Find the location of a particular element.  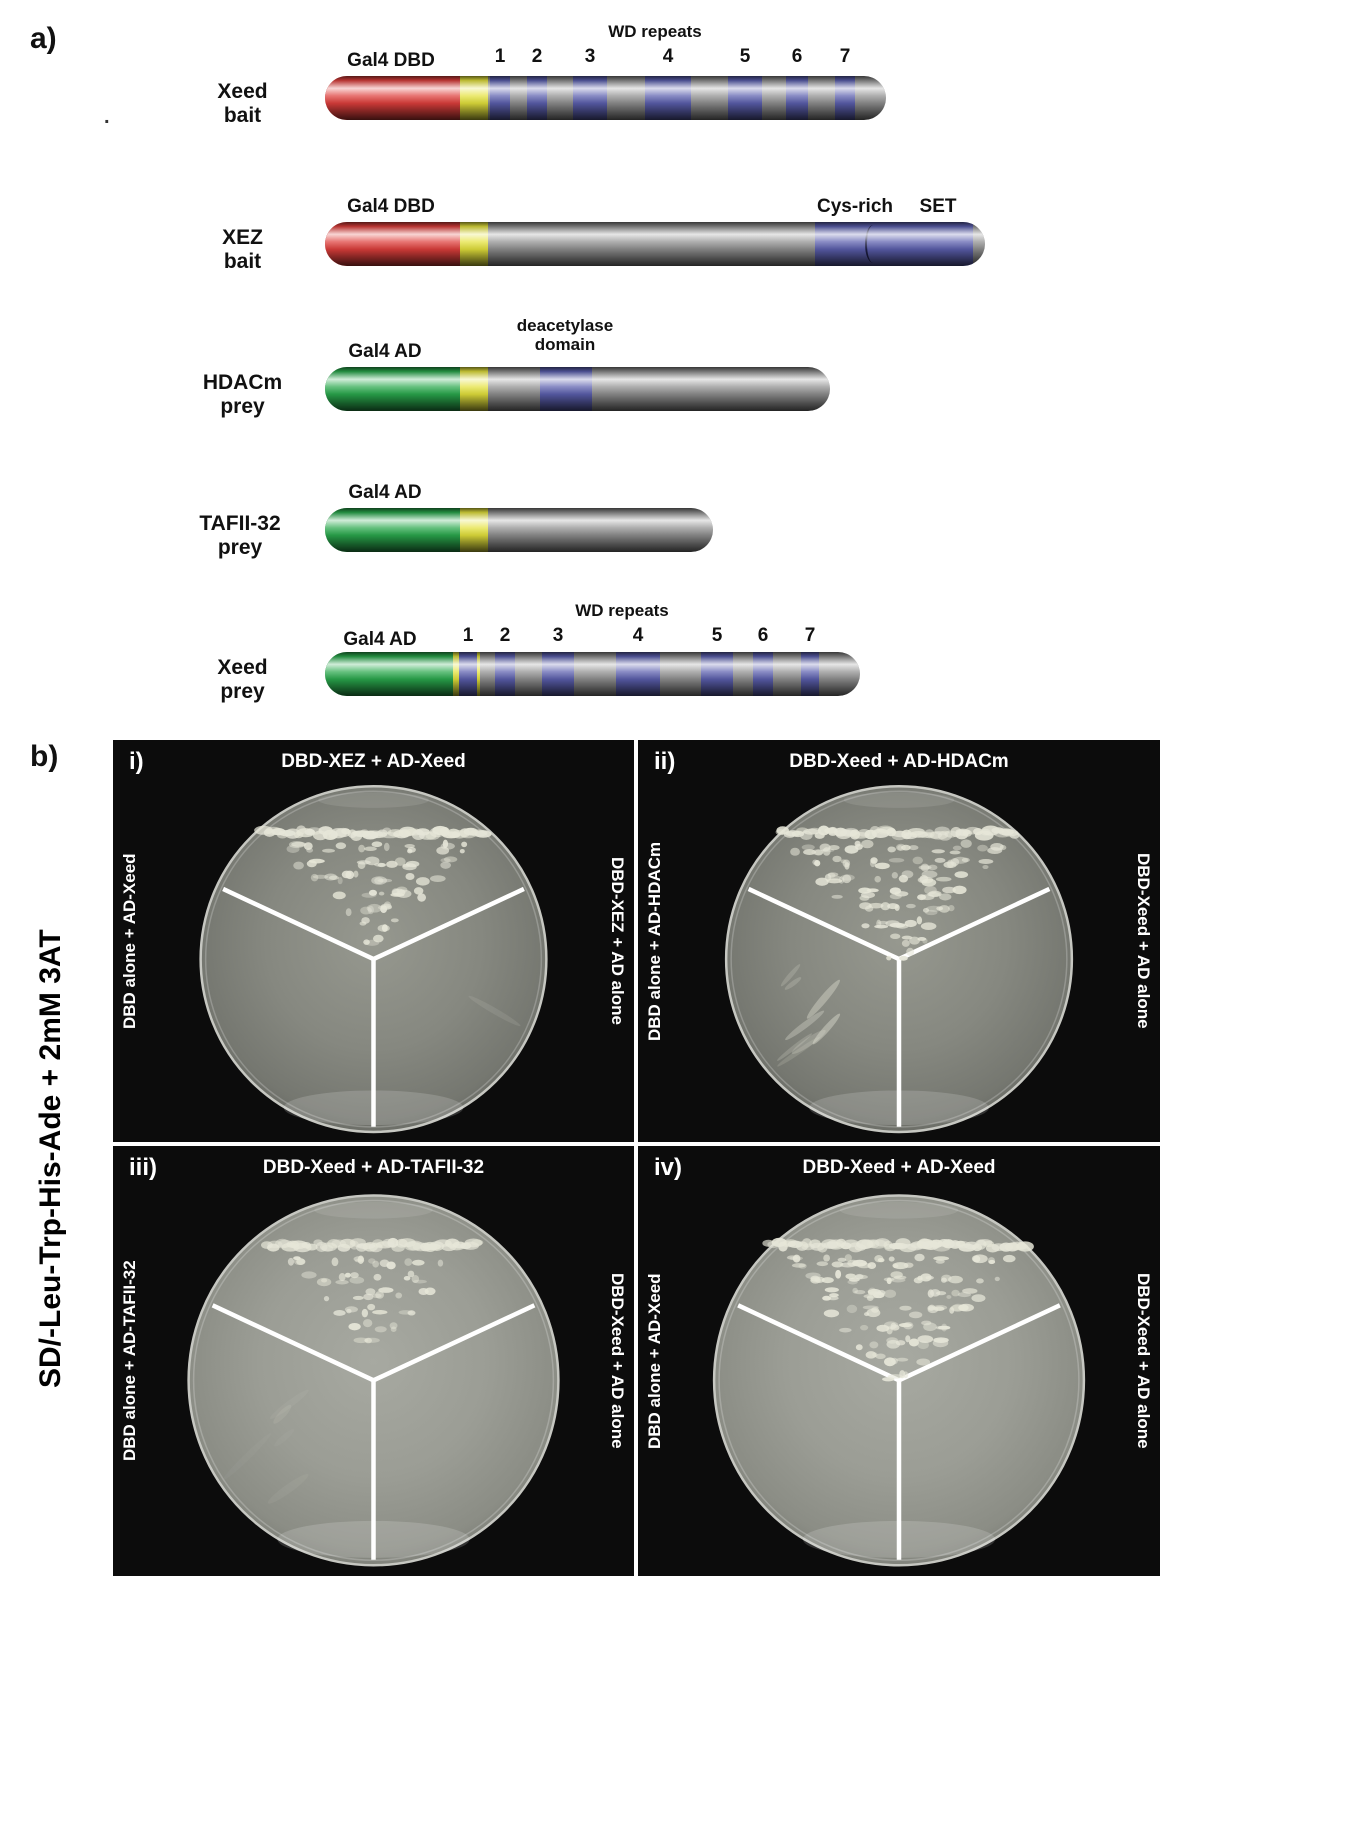

set-label: SET is located at coordinates (938, 206).